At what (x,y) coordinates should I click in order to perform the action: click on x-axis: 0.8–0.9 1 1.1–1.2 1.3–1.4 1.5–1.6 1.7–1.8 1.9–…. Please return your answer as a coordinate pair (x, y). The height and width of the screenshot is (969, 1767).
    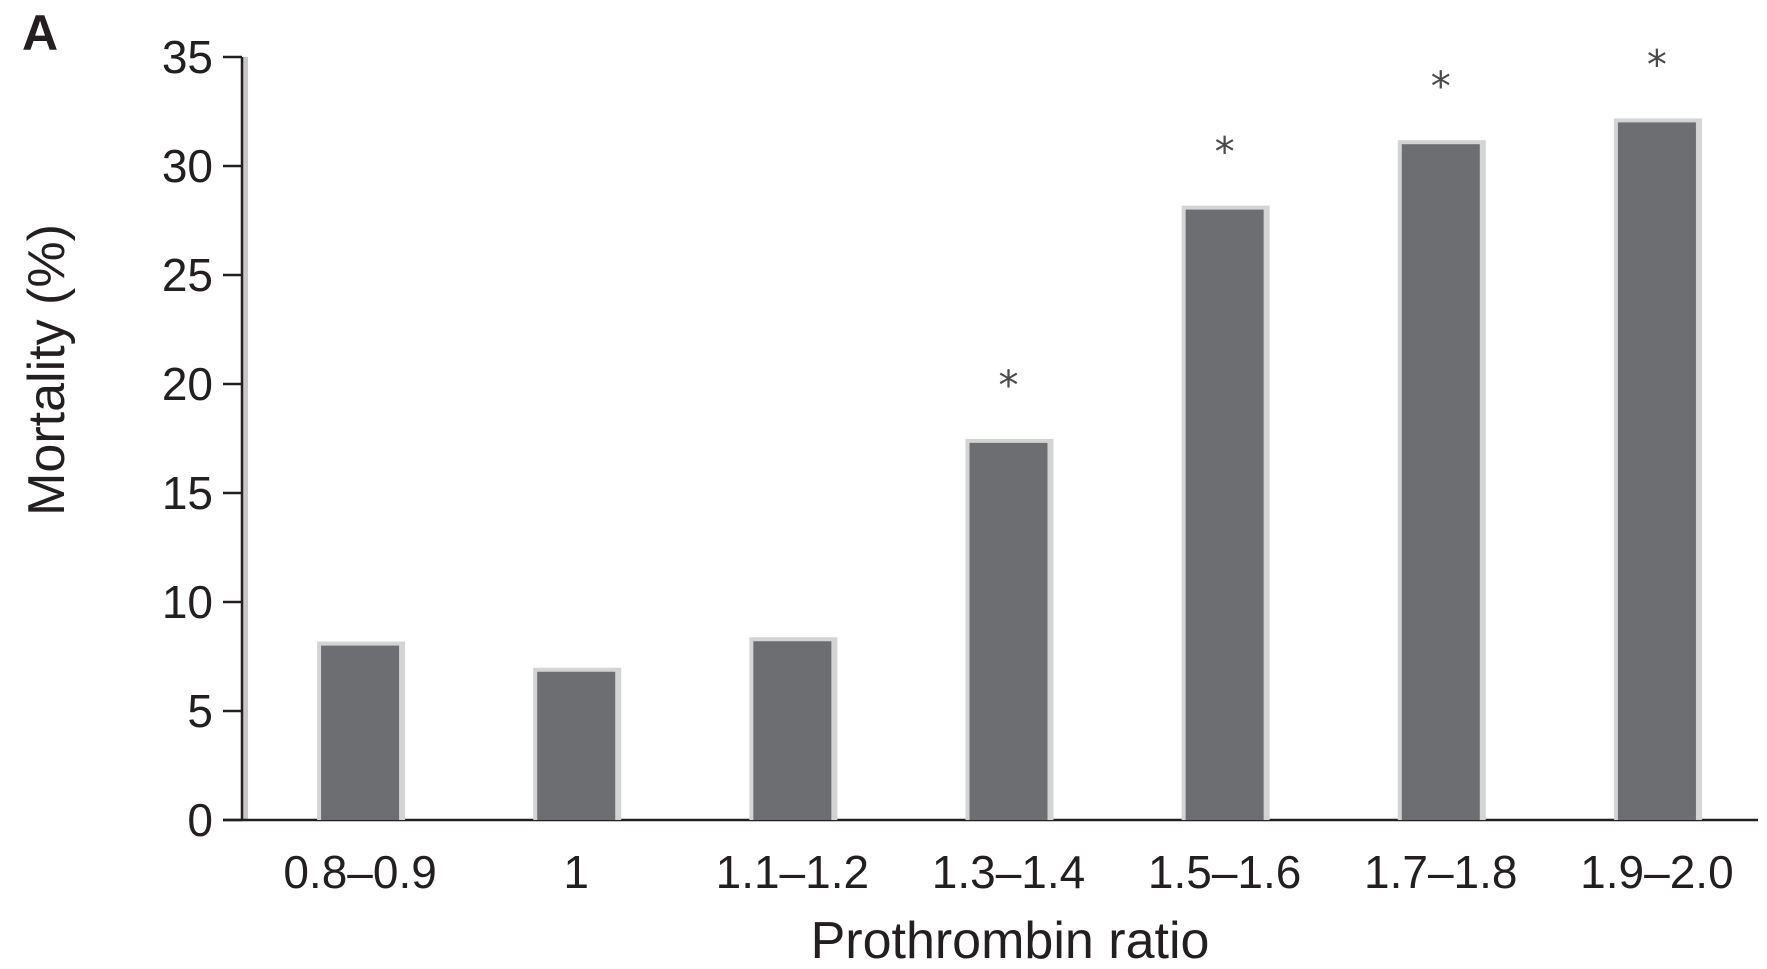
    Looking at the image, I should click on (990, 858).